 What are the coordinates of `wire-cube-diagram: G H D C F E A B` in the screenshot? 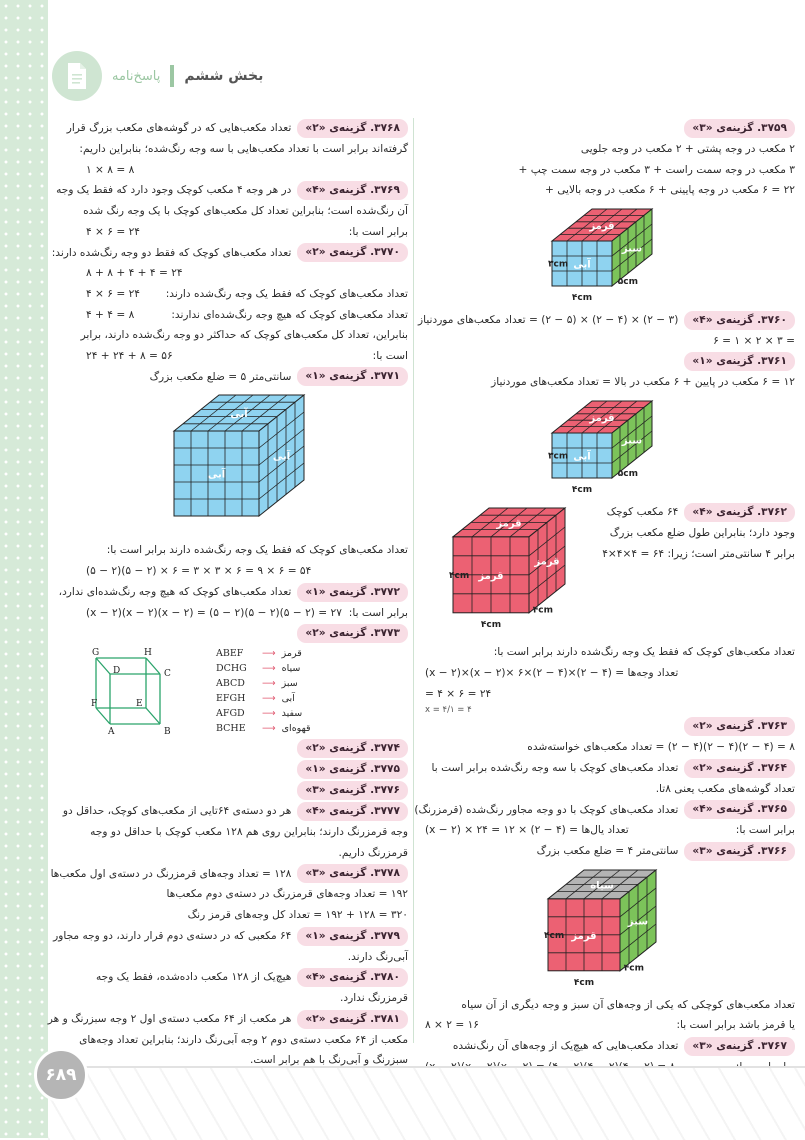 It's located at (131, 692).